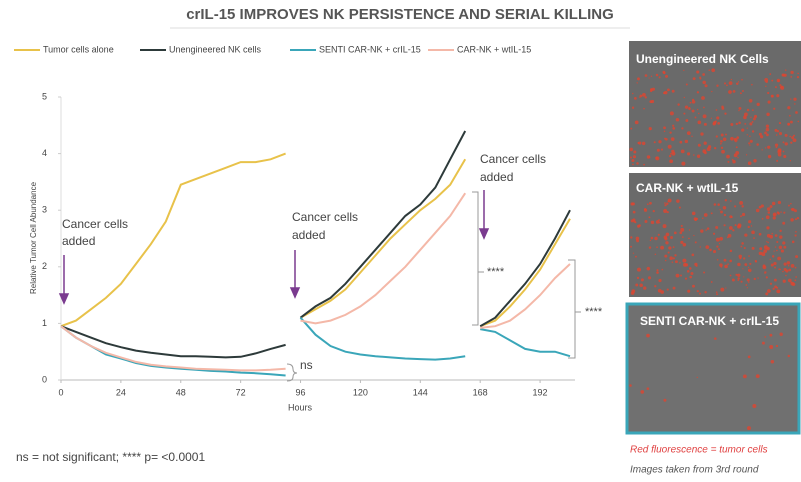  Describe the element at coordinates (306, 365) in the screenshot. I see `annotation: ns` at that location.